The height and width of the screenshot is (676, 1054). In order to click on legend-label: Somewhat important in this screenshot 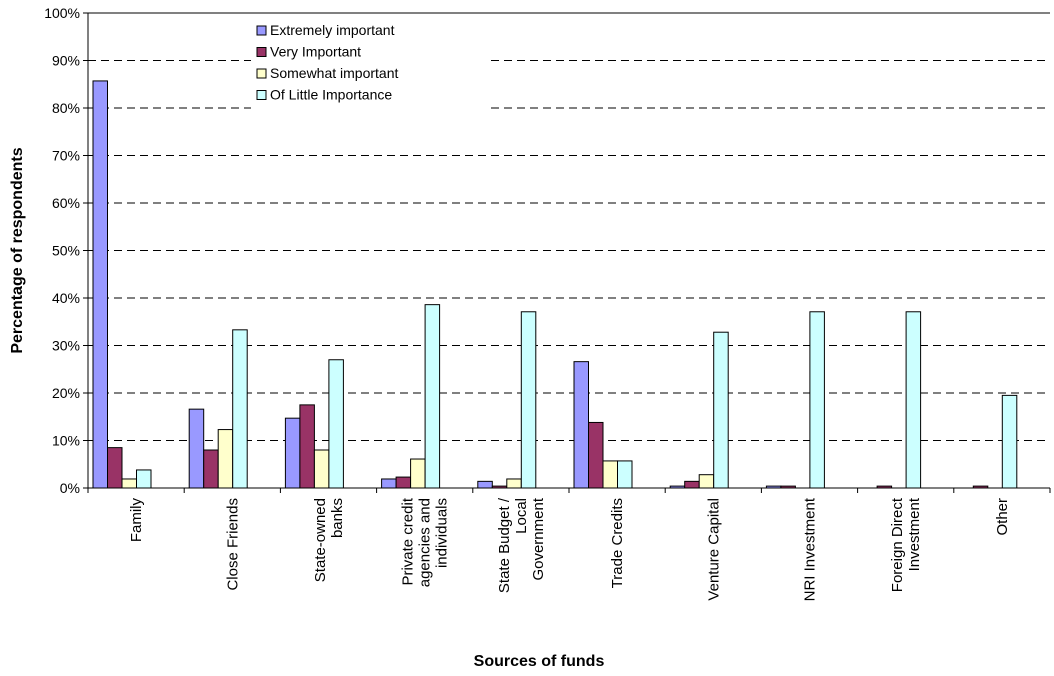, I will do `click(334, 73)`.